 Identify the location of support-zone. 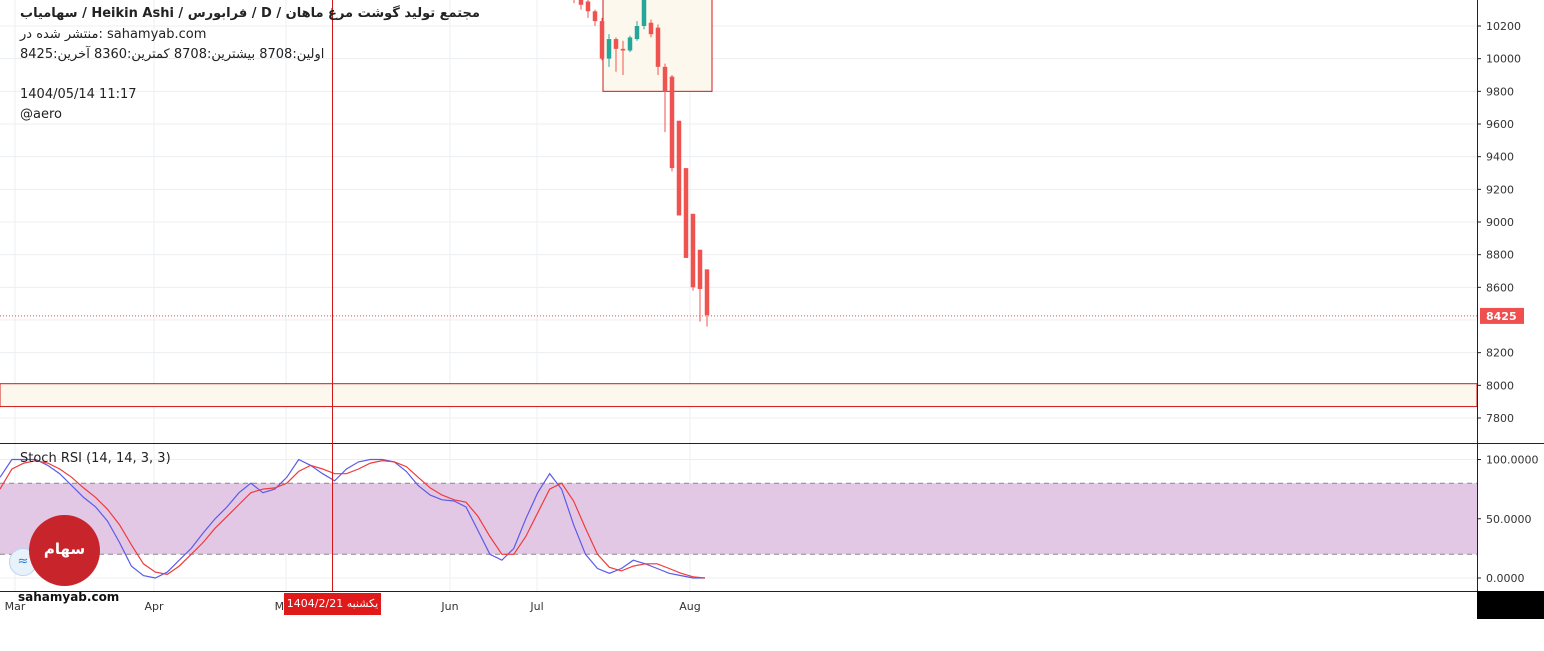
(739, 395).